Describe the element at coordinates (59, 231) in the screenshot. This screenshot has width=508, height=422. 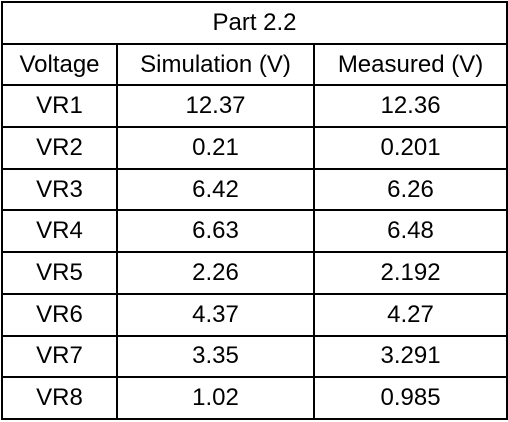
I see `voltage-cell: VR4` at that location.